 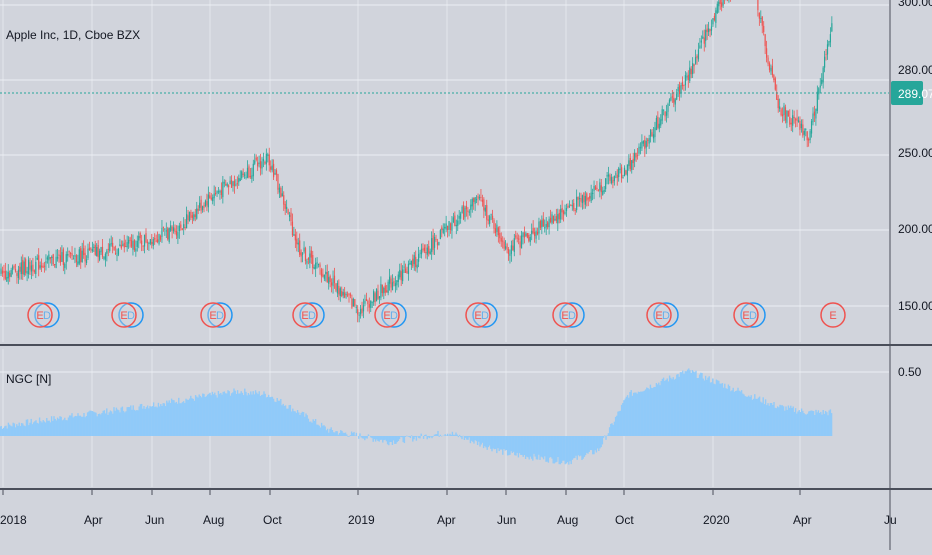 I want to click on earnings-marker-label: E, so click(x=386, y=316).